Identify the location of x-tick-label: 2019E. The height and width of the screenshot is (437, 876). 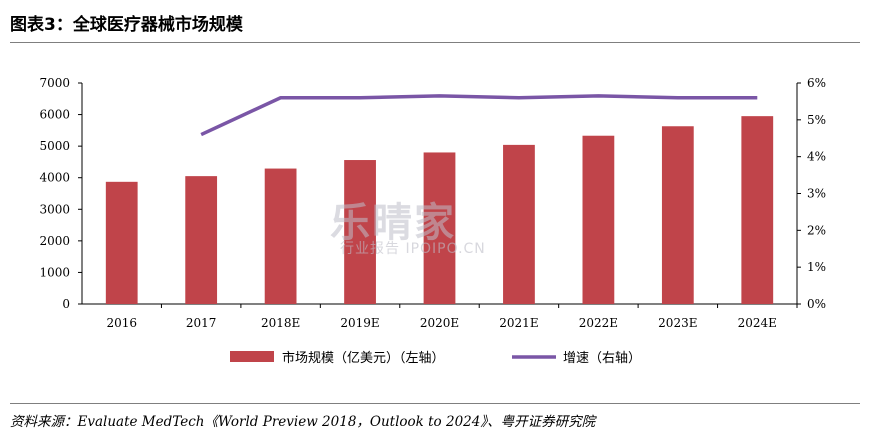
(359, 323).